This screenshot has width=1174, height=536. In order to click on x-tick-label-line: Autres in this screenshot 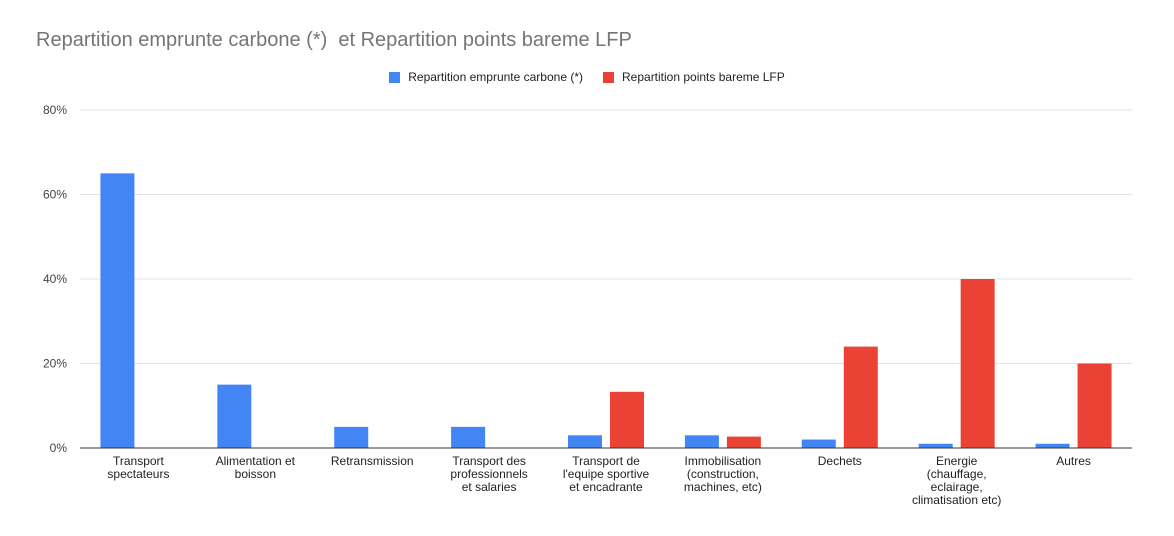, I will do `click(1073, 461)`.